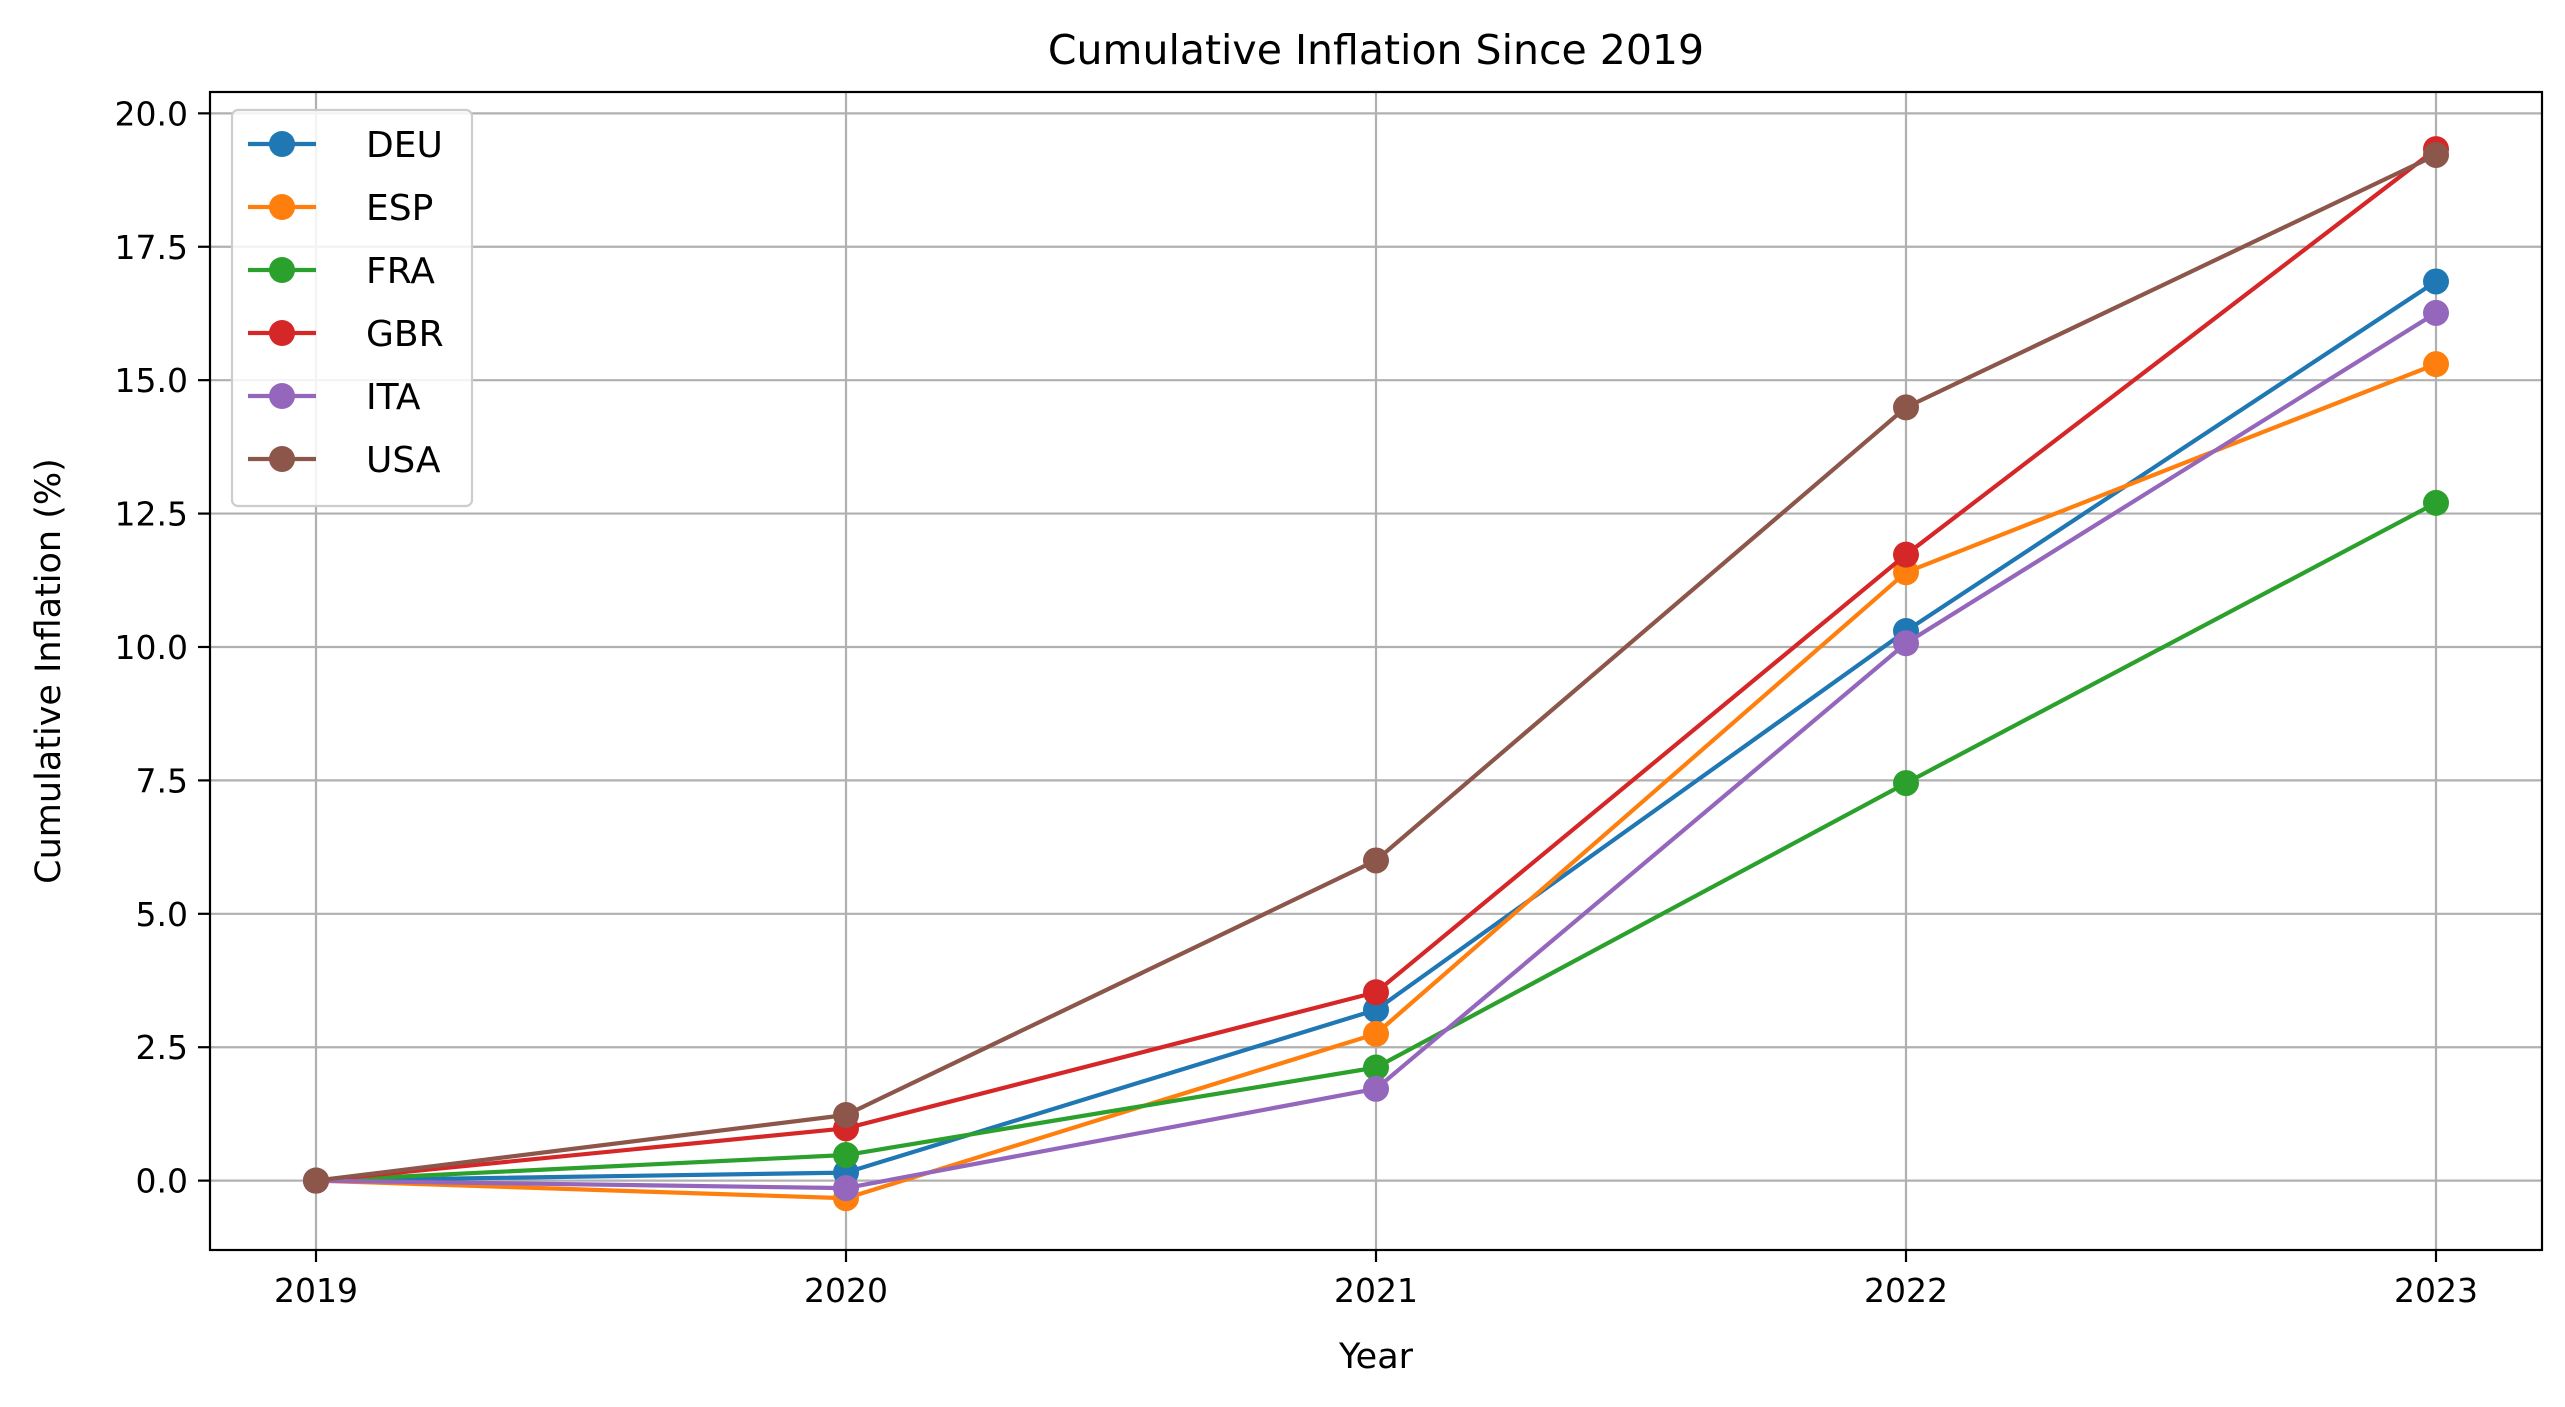  What do you see at coordinates (1376, 1357) in the screenshot?
I see `x-axis-label: Year` at bounding box center [1376, 1357].